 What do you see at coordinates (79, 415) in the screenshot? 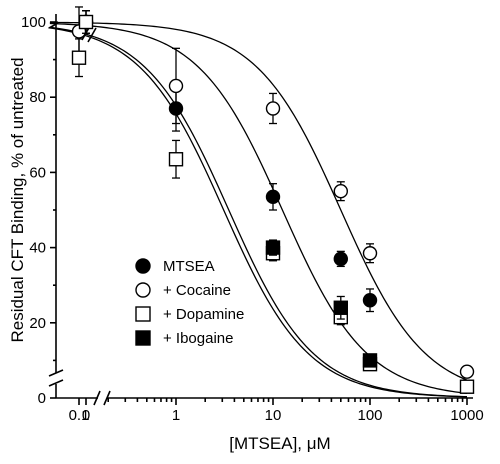
I see `x-tick-label: 0.1` at bounding box center [79, 415].